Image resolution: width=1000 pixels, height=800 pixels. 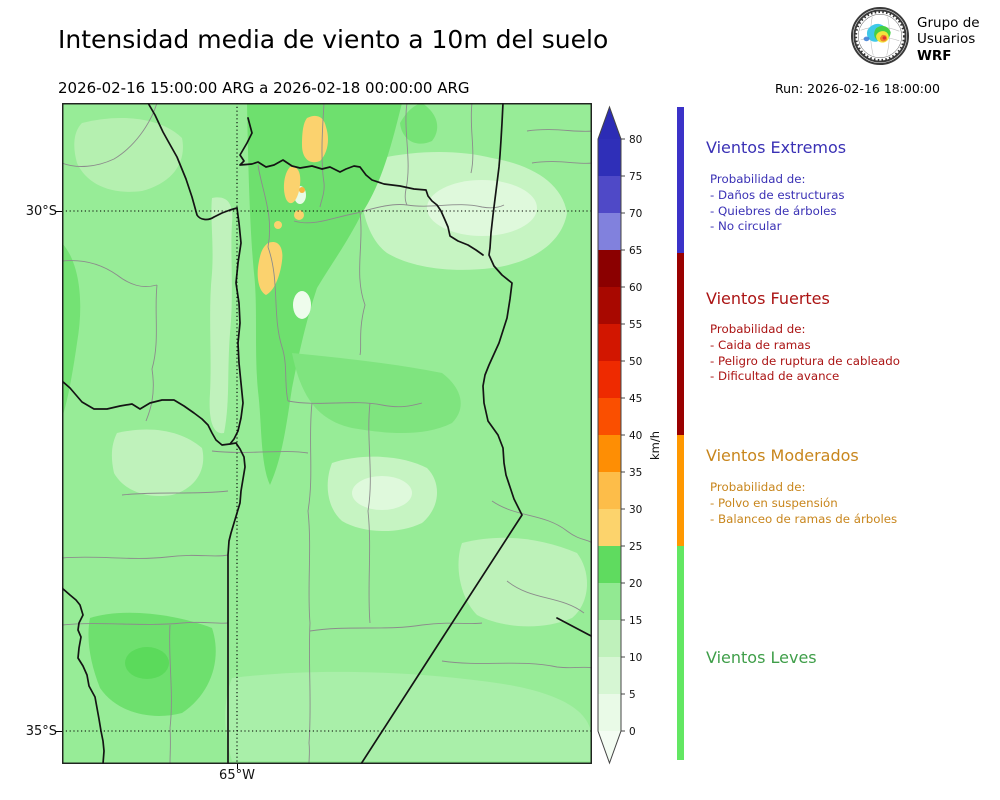 I want to click on legend-title-fuertes: Vientos Fuertes, so click(x=768, y=298).